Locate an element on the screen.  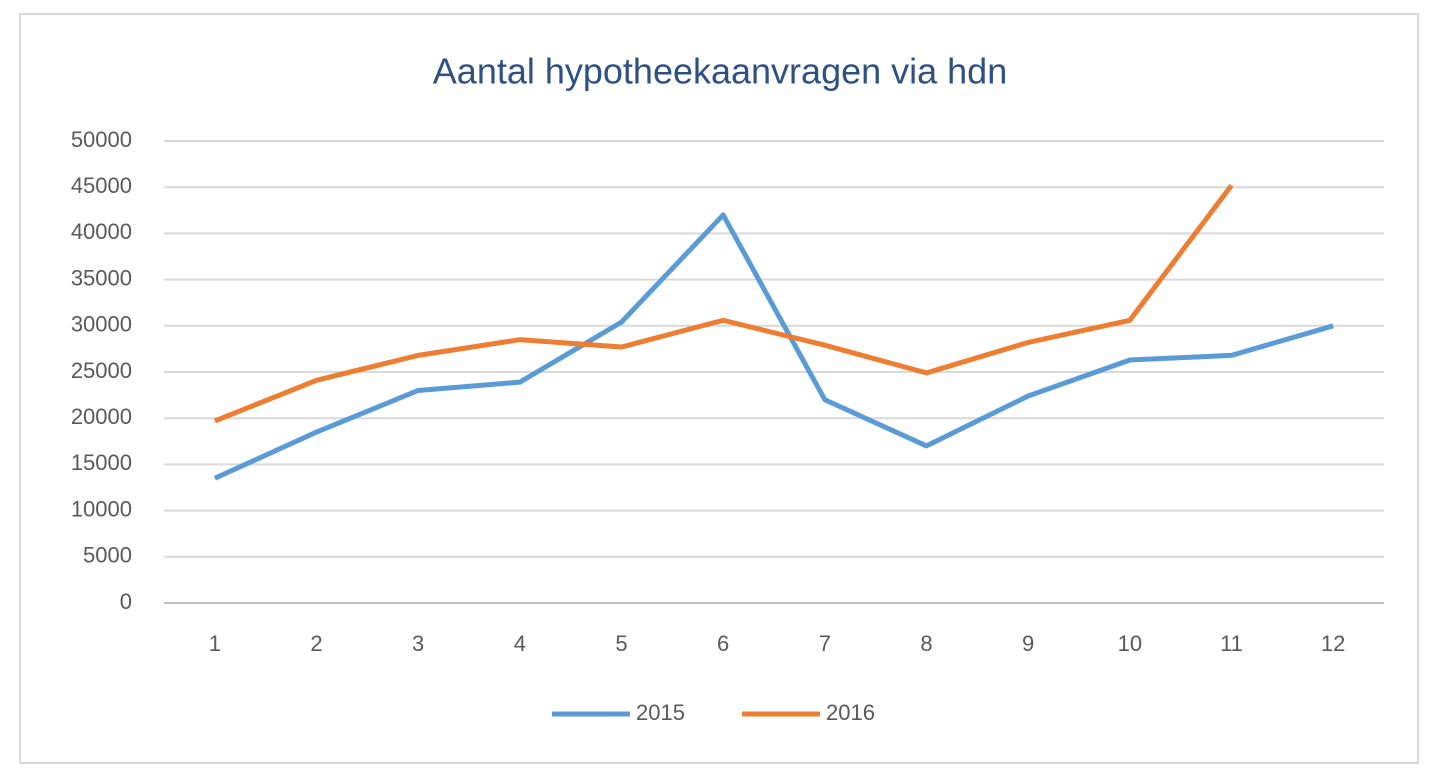
y-tick-label: 30000 is located at coordinates (101, 324).